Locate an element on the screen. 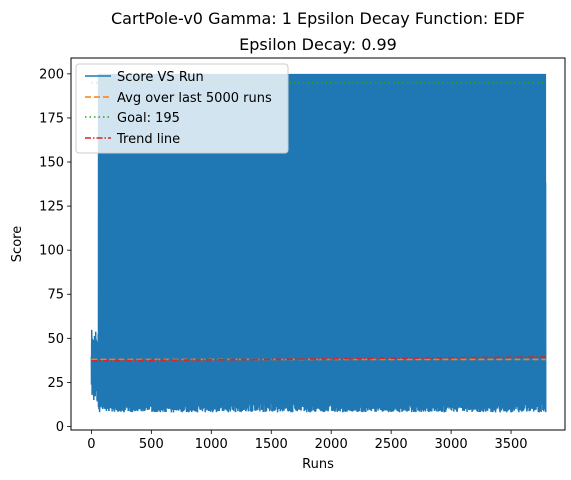 The width and height of the screenshot is (571, 480). y-tick-label: 25 is located at coordinates (55, 383).